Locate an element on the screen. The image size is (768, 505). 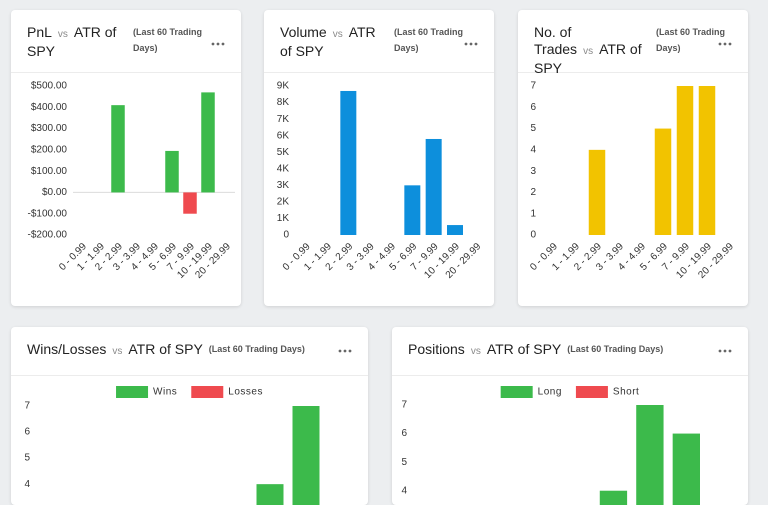
y-tick-label: $200.00 is located at coordinates (49, 149).